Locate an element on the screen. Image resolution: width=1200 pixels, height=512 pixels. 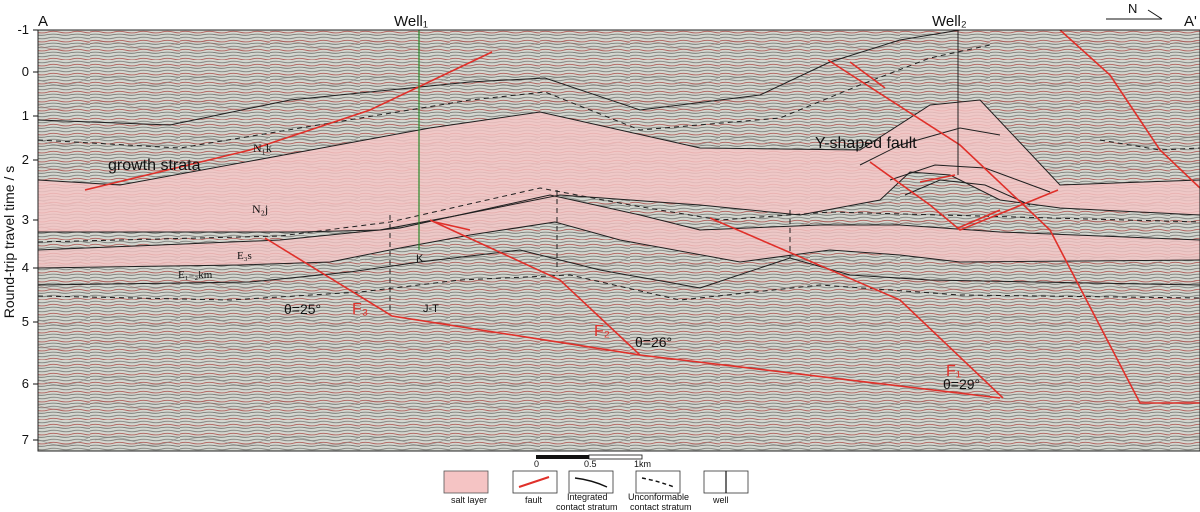
legend-unconformable-label-2: contact stratum is located at coordinates (661, 507).